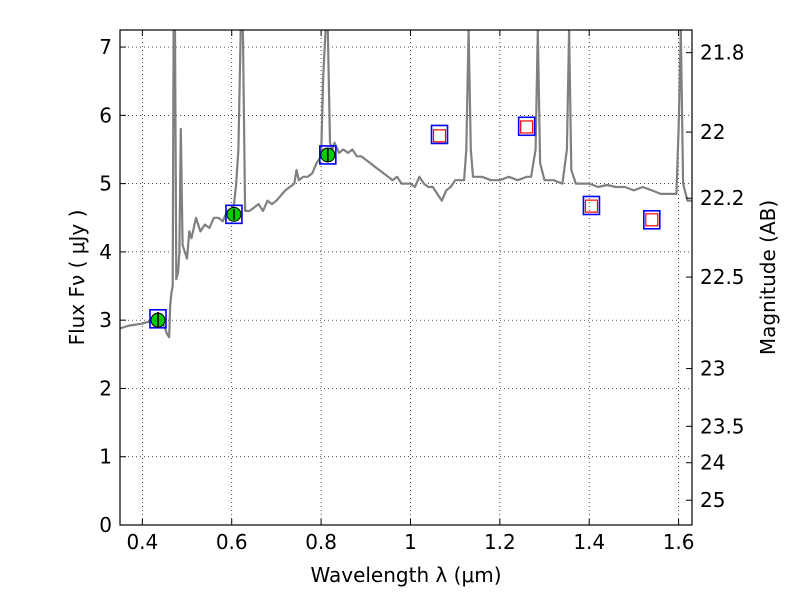 This screenshot has height=600, width=800. Describe the element at coordinates (712, 500) in the screenshot. I see `right-tick-label: 25` at that location.